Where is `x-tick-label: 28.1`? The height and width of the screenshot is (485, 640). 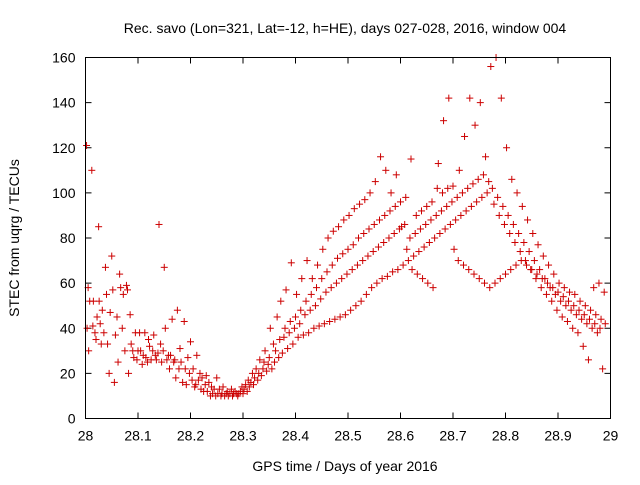
x-tick-label: 28.1 is located at coordinates (137, 436).